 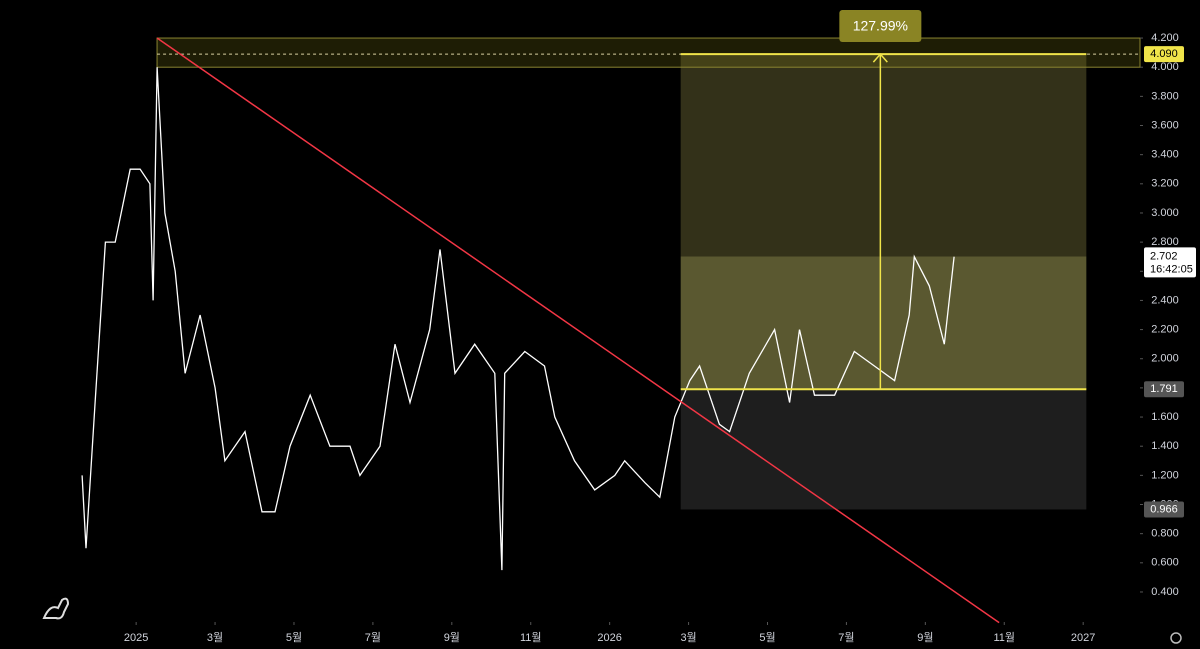 What do you see at coordinates (1165, 563) in the screenshot?
I see `y-tick-label: 0.600` at bounding box center [1165, 563].